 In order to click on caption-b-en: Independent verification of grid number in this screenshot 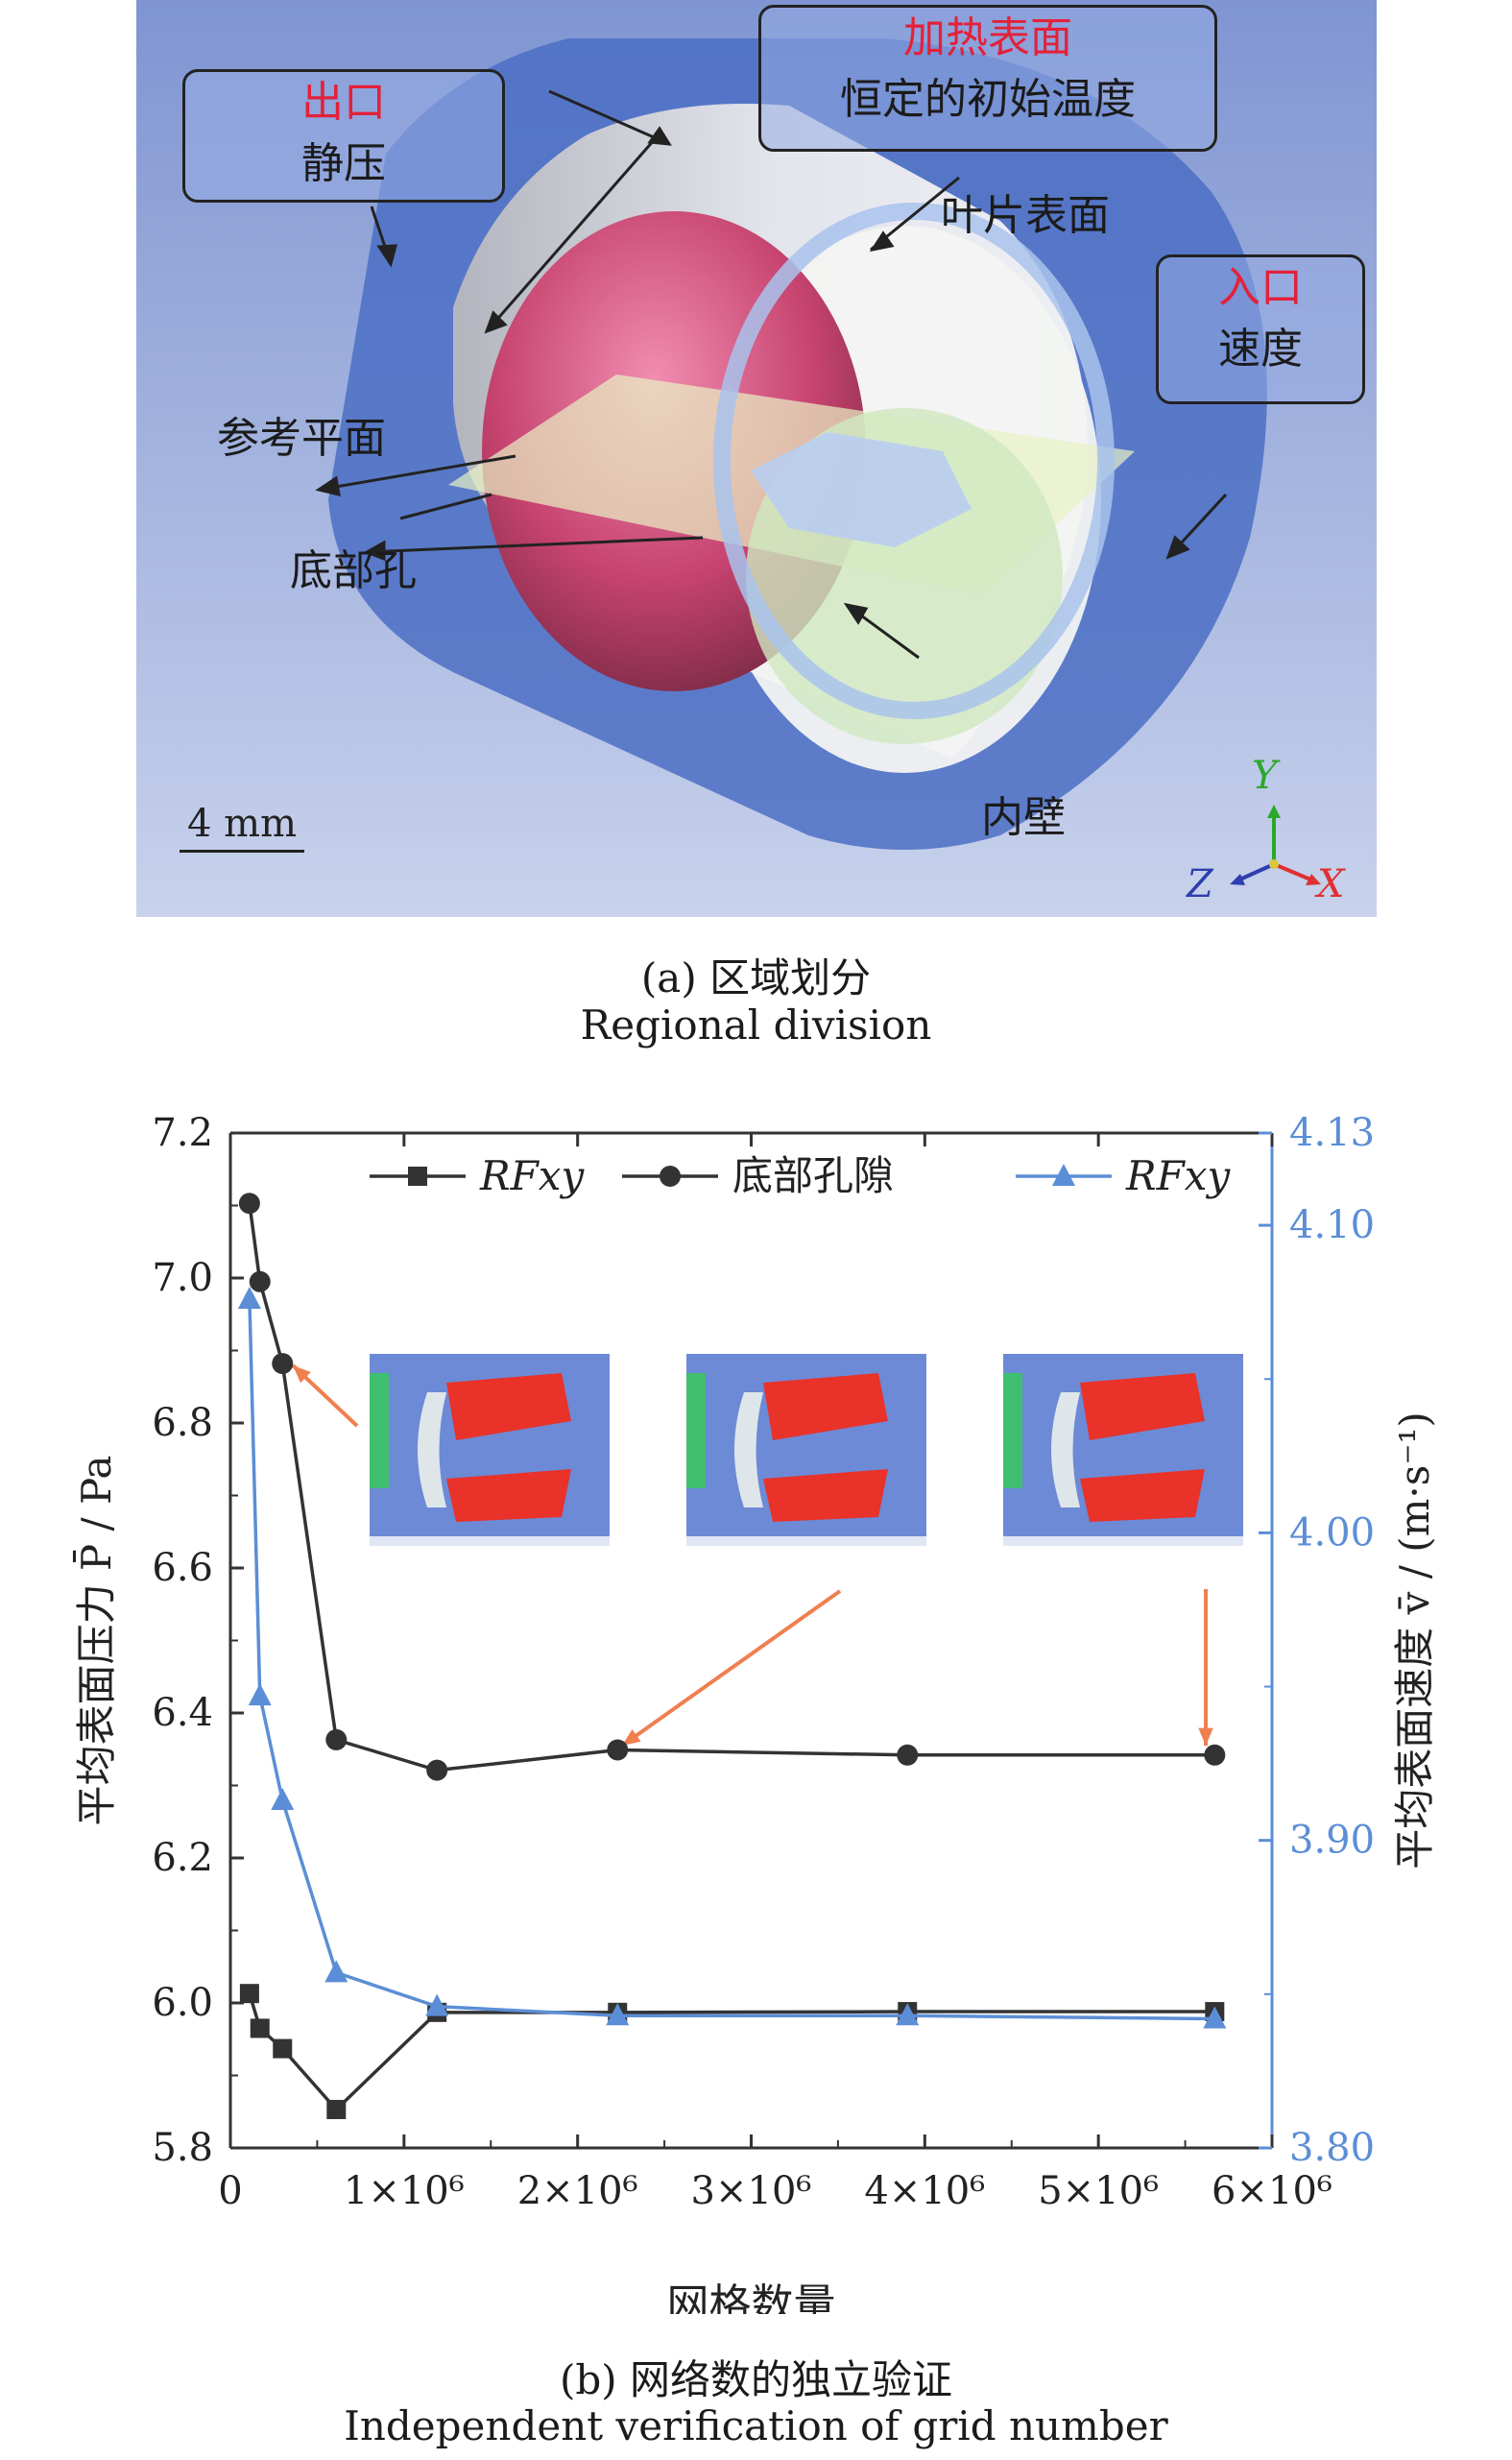, I will do `click(756, 2425)`.